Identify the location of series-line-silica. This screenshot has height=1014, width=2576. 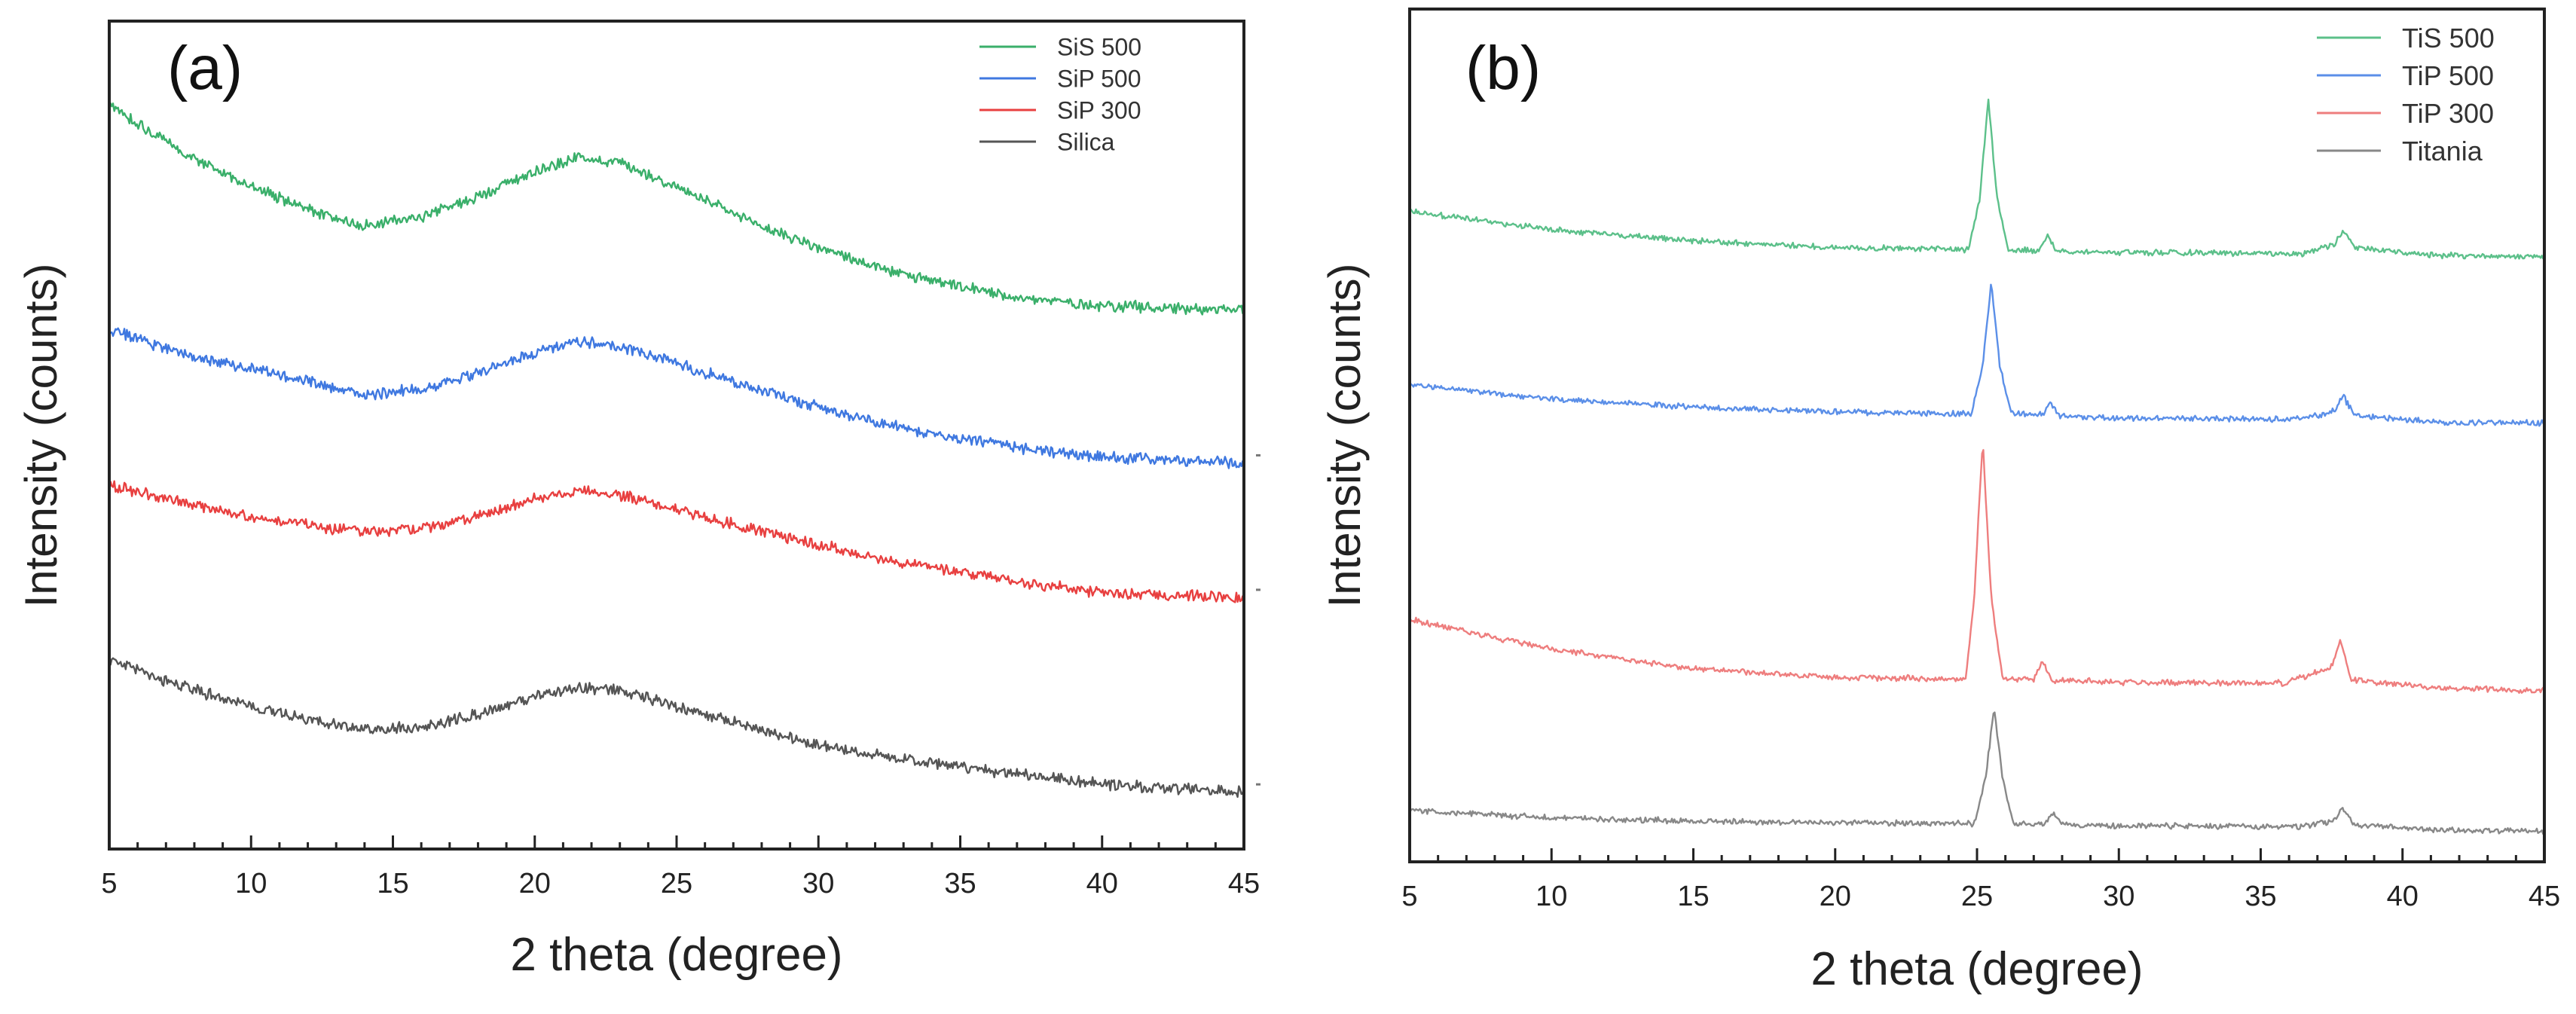
(676, 728).